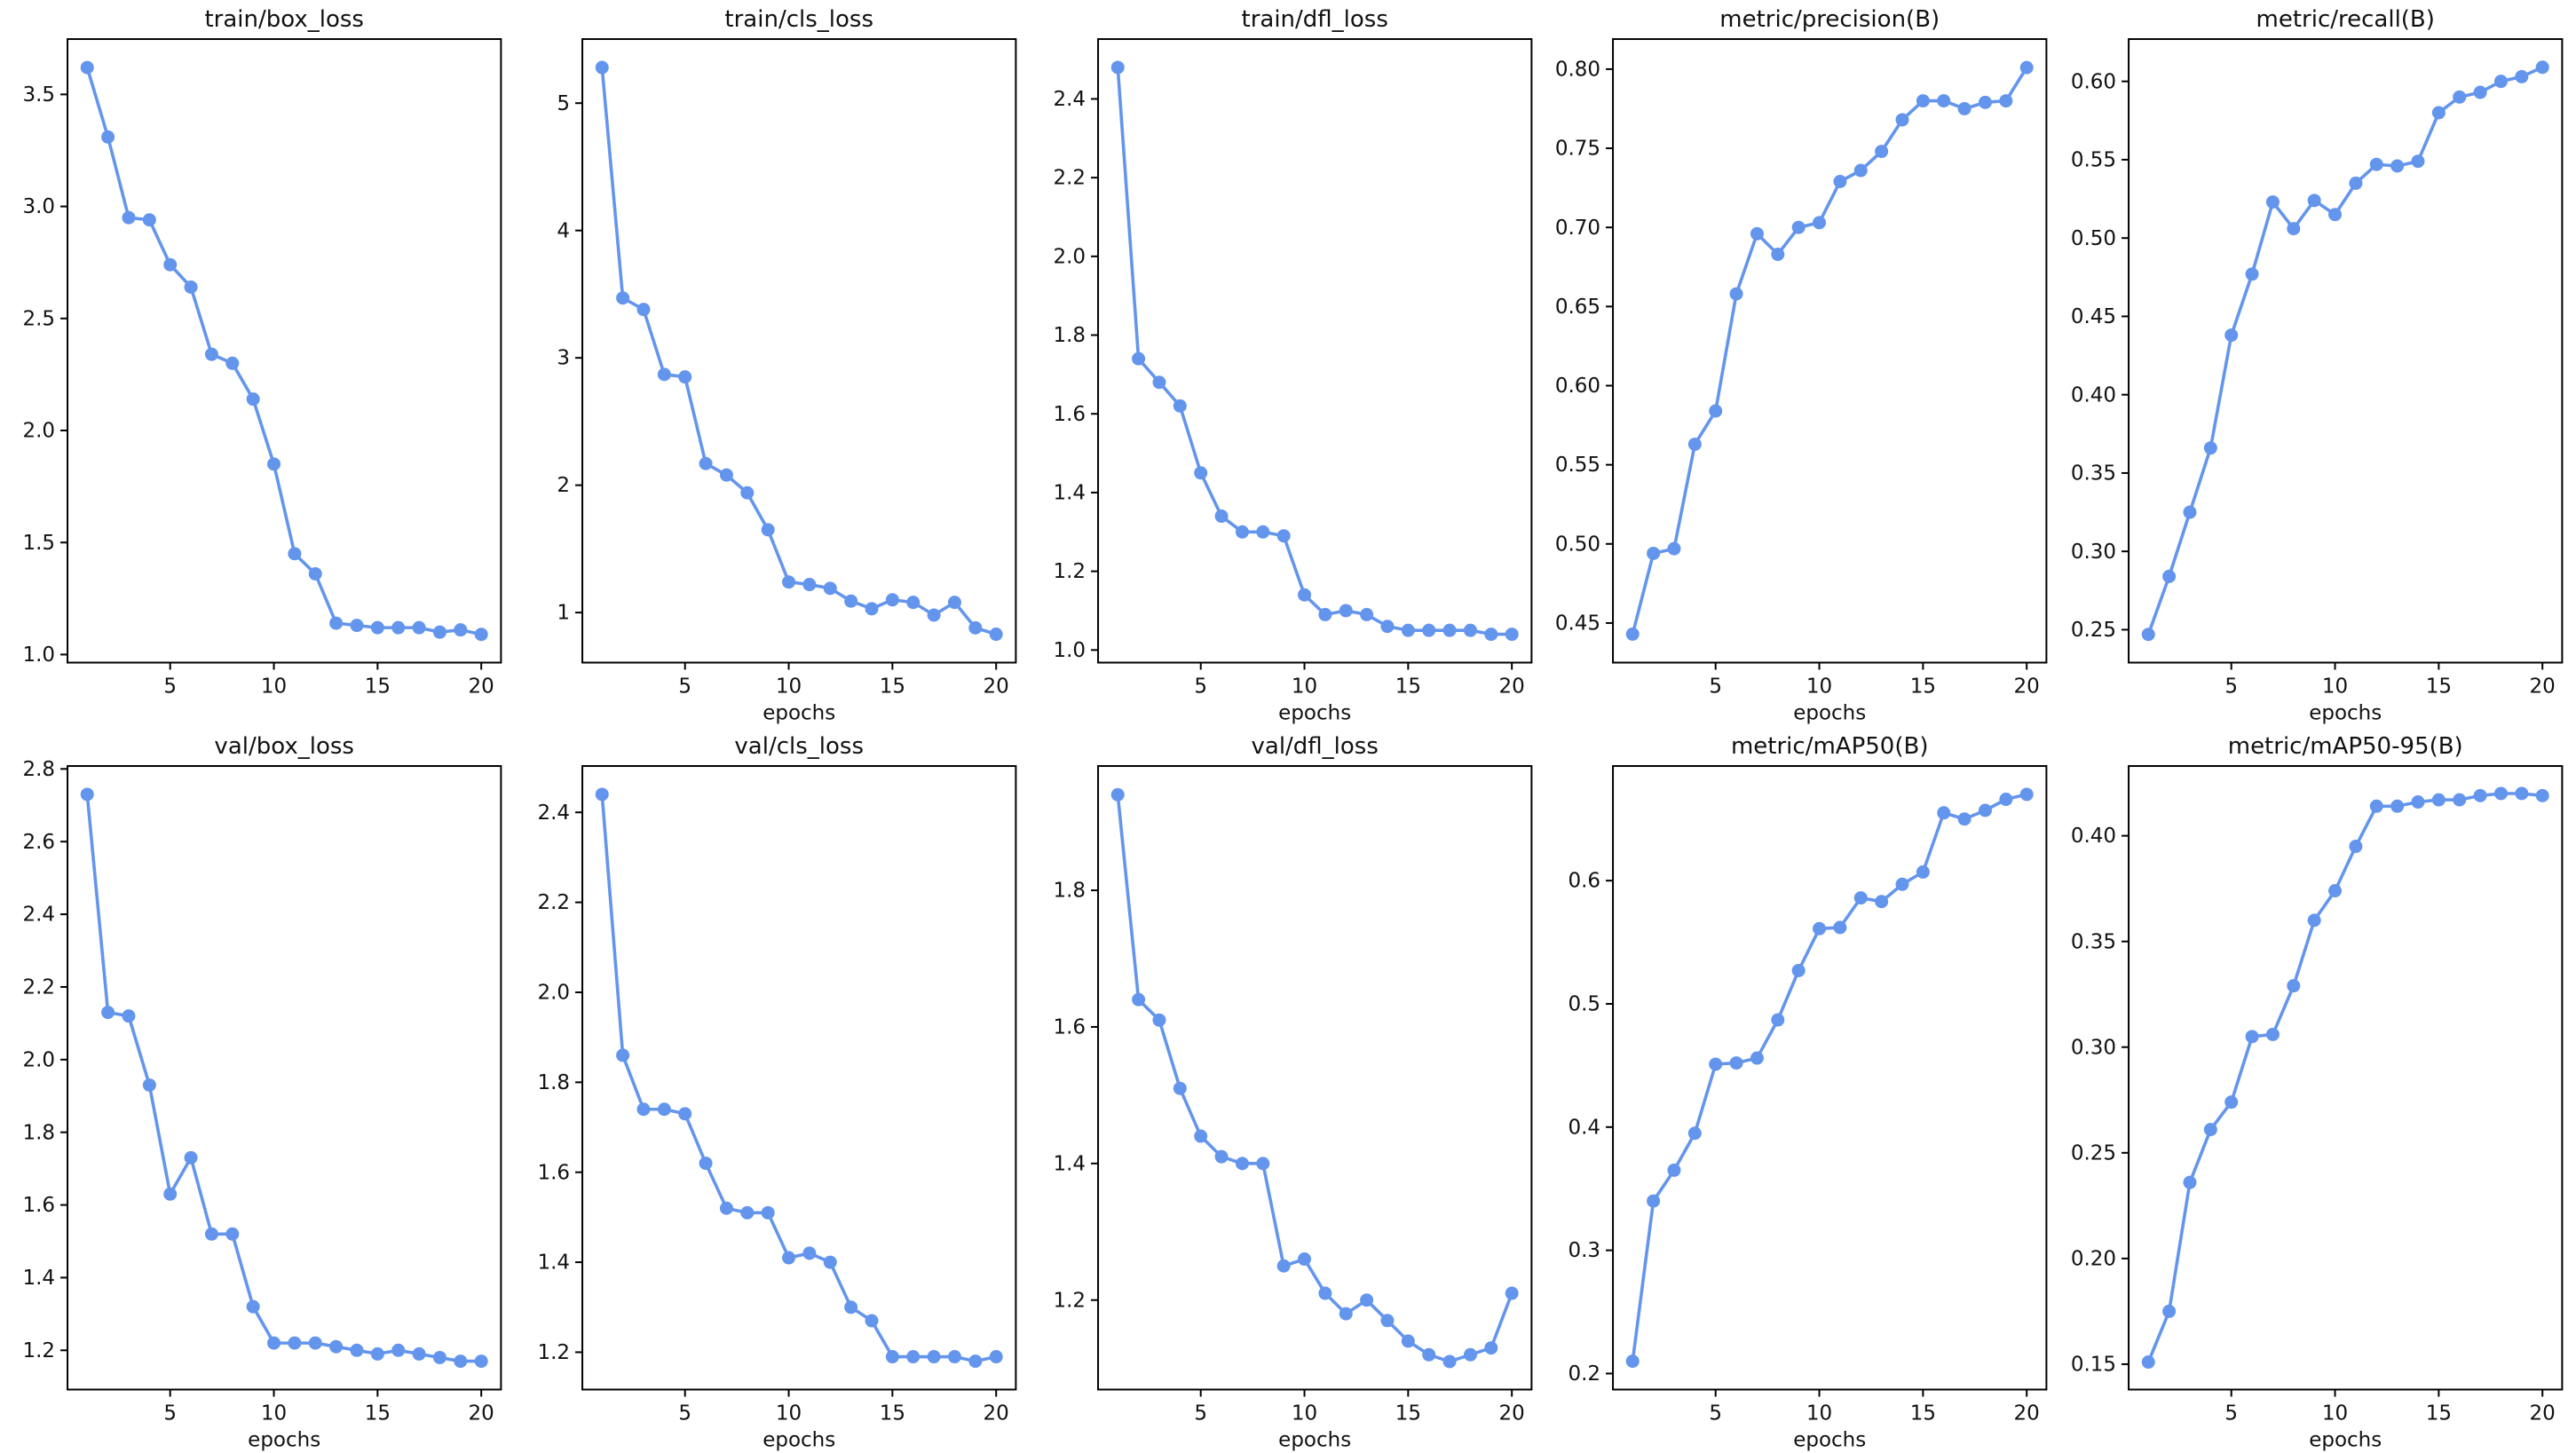  I want to click on y-tick-label: 2.2, so click(38, 987).